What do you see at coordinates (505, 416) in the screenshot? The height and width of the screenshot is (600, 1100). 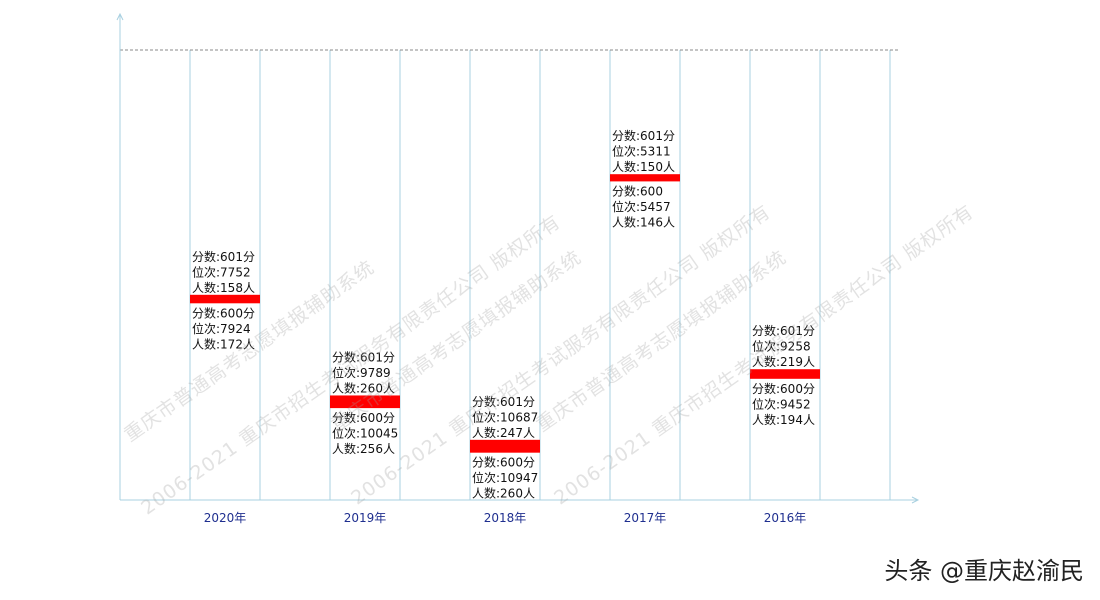 I see `bar-top-label: 位次:10687` at bounding box center [505, 416].